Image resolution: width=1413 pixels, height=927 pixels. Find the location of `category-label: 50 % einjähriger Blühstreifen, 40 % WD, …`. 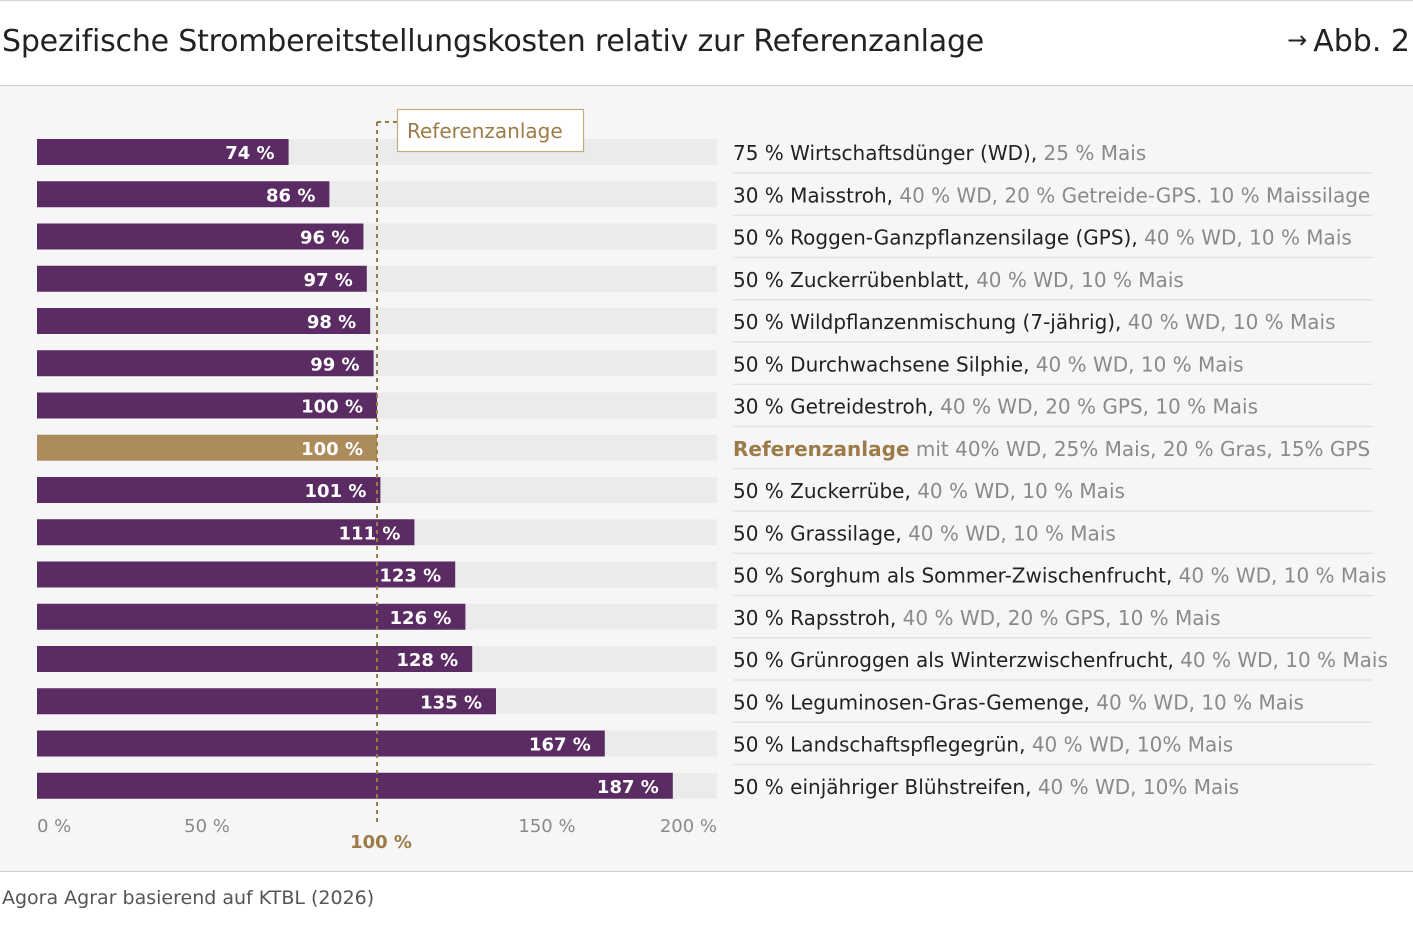

category-label: 50 % einjähriger Blühstreifen, 40 % WD, … is located at coordinates (986, 787).